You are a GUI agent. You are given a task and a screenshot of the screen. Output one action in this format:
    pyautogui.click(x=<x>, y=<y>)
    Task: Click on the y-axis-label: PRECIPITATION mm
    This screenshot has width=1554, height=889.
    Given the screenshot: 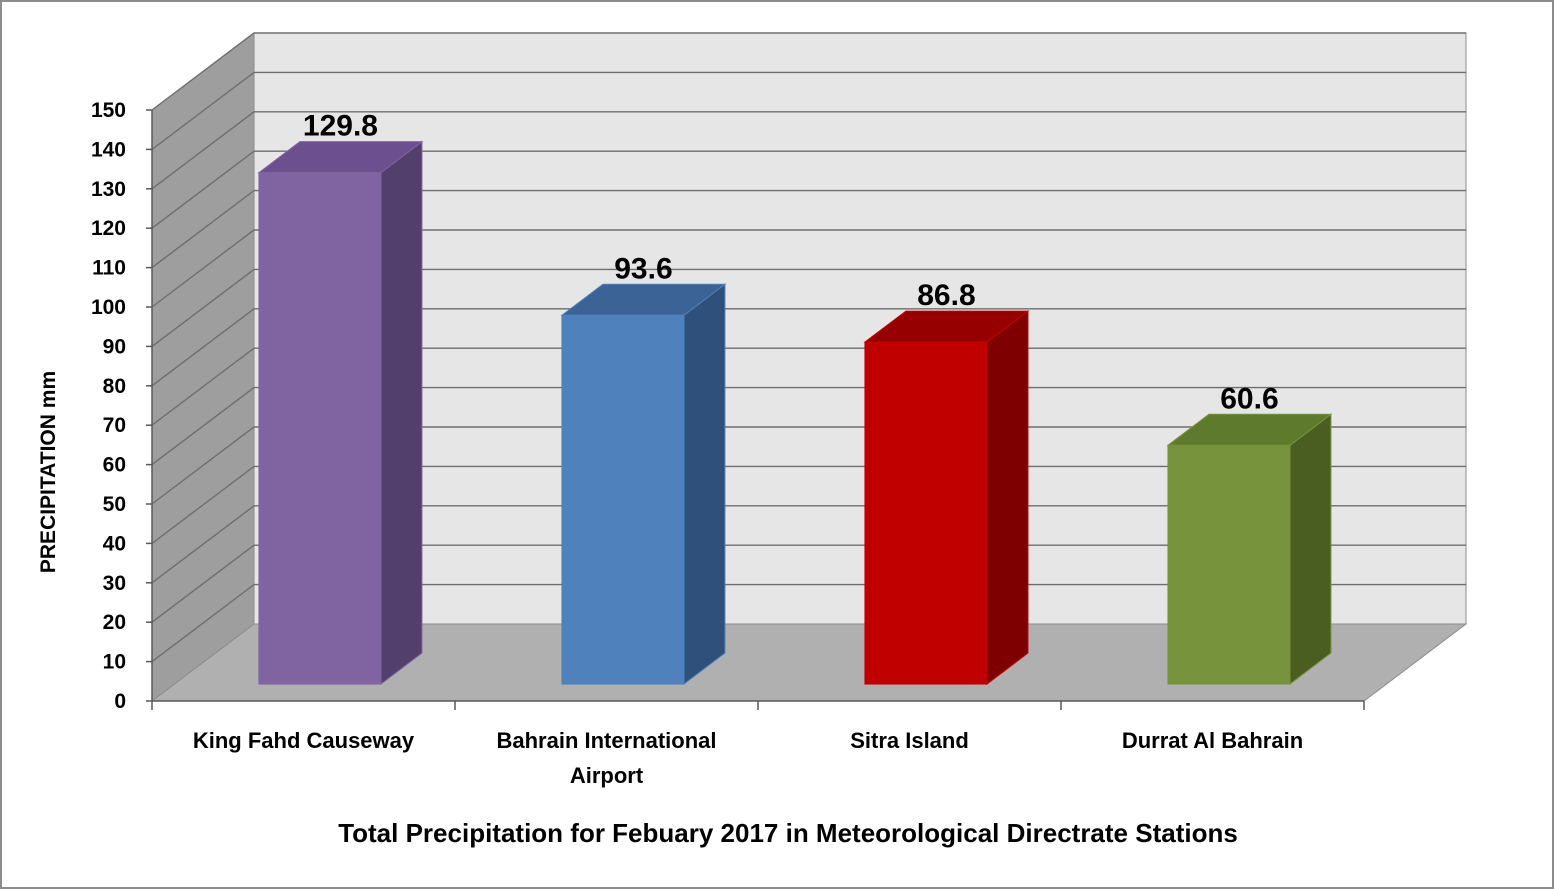 What is the action you would take?
    pyautogui.click(x=48, y=472)
    